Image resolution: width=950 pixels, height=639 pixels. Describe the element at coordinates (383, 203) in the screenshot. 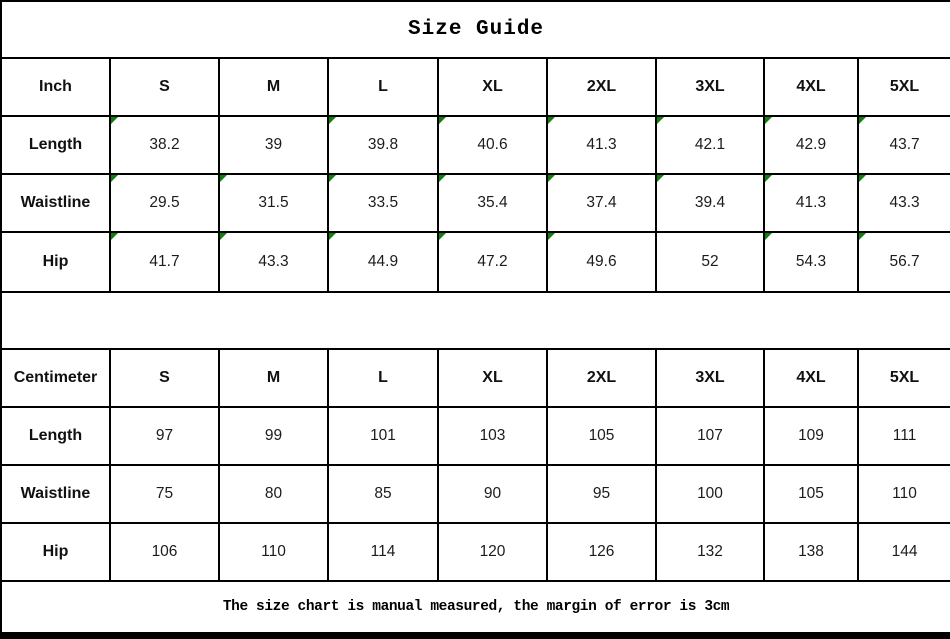

I see `inch-waistline-l: 33.5` at that location.